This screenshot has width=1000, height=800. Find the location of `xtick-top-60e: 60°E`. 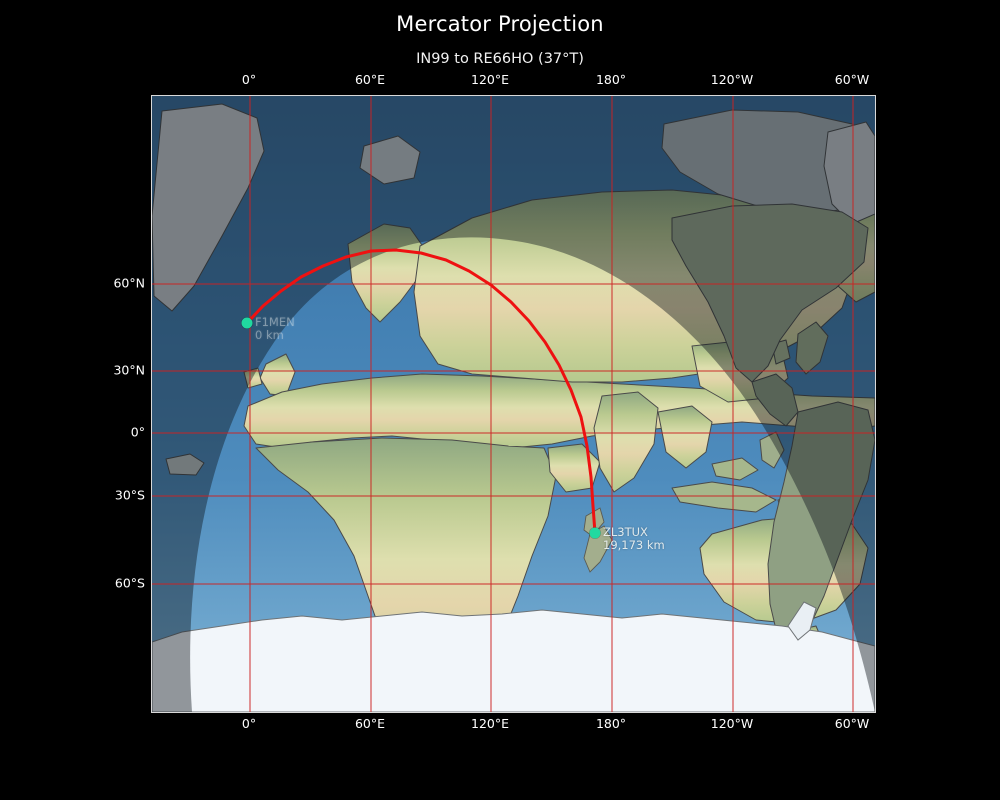

xtick-top-60e: 60°E is located at coordinates (370, 79).